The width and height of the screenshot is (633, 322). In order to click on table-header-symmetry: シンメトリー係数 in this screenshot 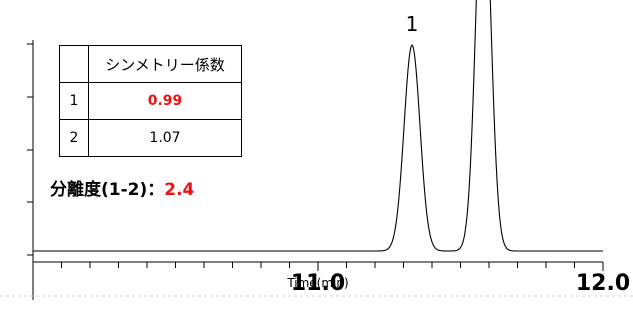, I will do `click(165, 64)`.